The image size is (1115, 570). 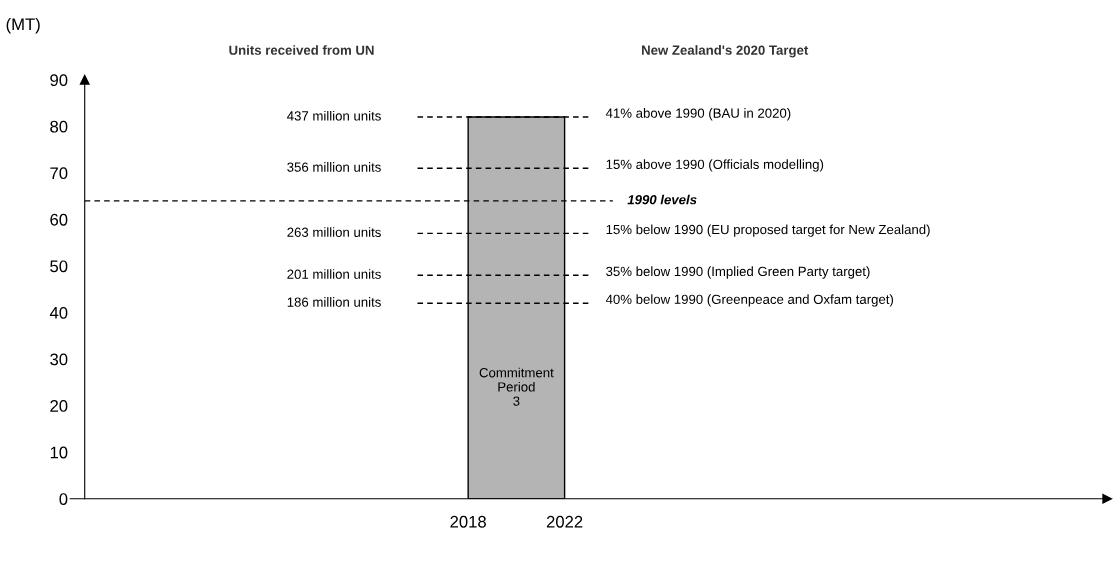 What do you see at coordinates (59, 173) in the screenshot?
I see `y-tick-label: 70` at bounding box center [59, 173].